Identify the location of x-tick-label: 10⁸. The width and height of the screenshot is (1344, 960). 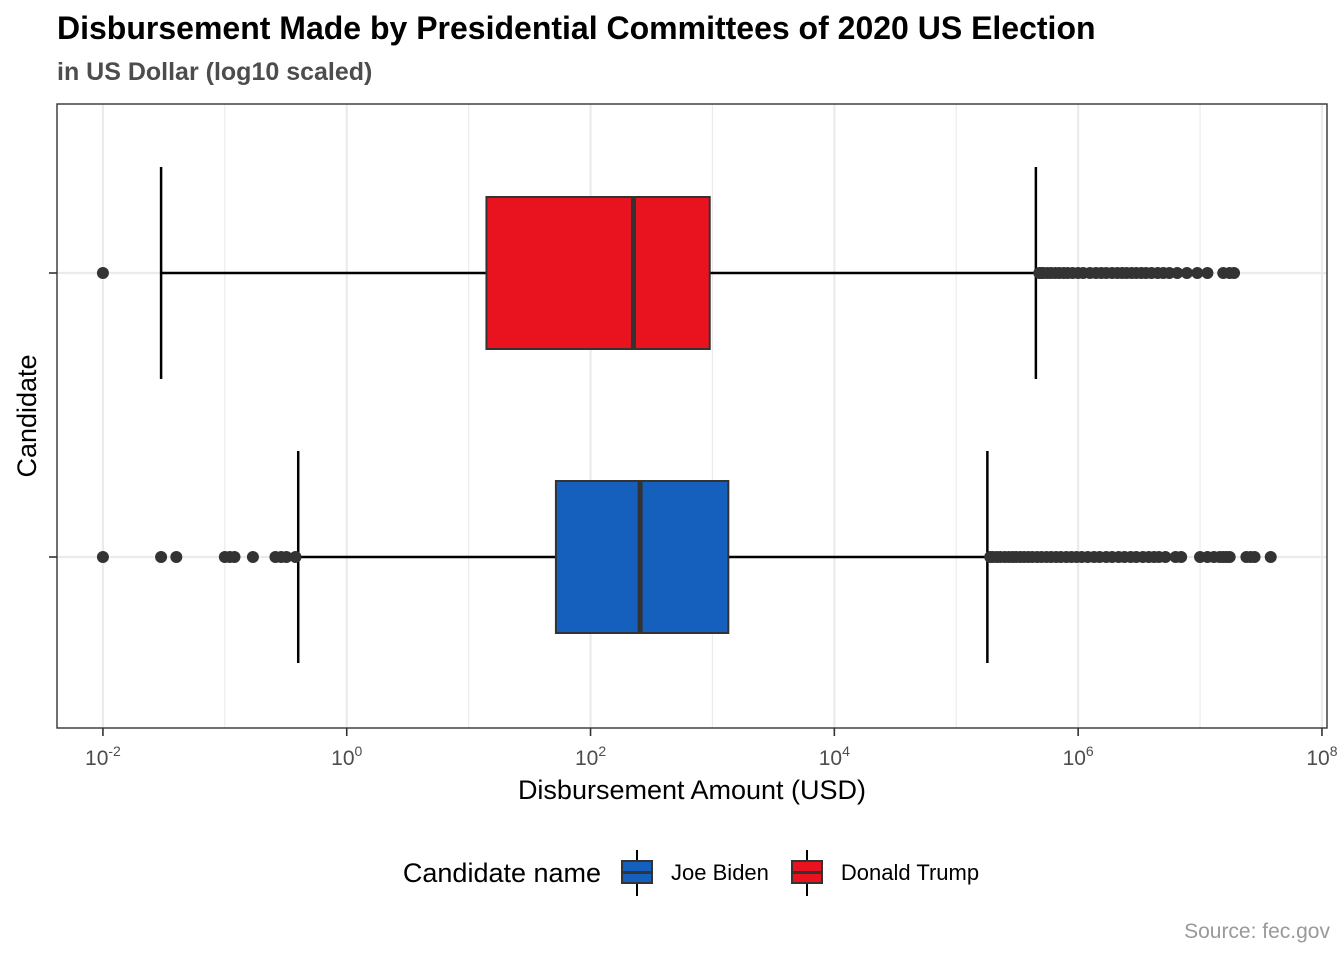
(1321, 756).